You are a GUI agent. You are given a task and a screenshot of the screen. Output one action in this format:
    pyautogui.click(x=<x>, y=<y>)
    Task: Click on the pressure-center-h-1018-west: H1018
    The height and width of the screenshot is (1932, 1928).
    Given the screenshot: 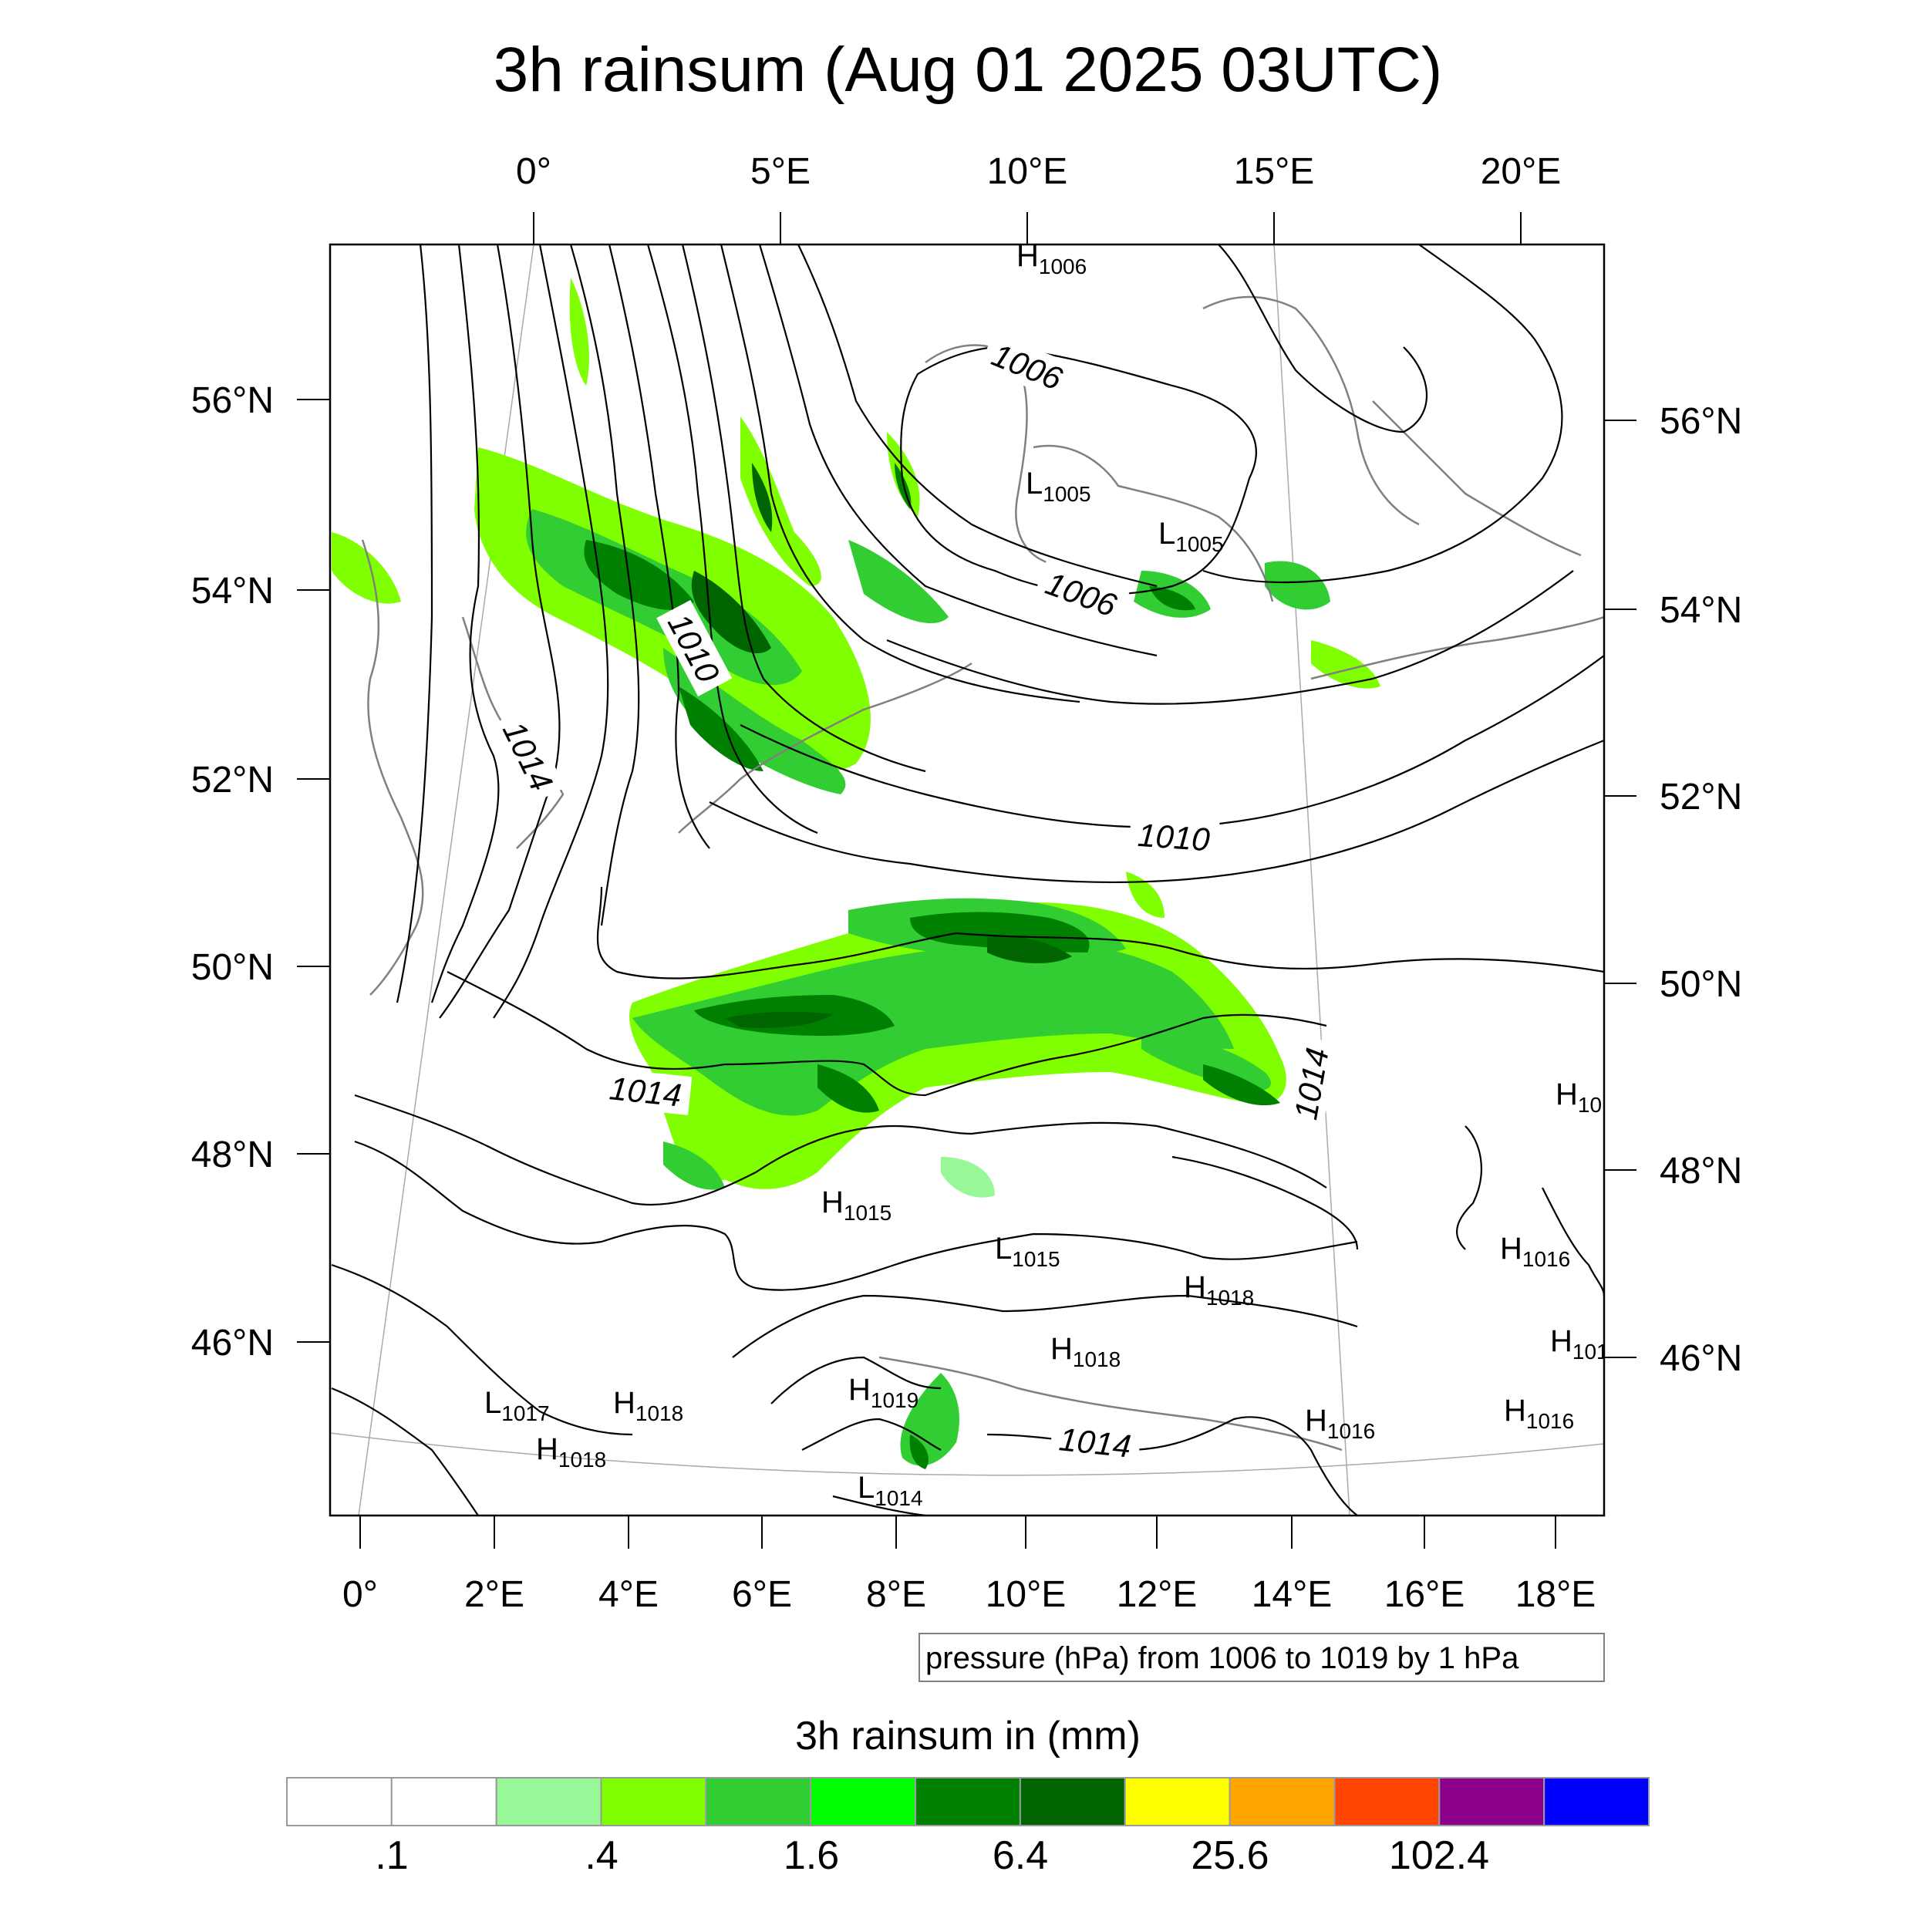 What is the action you would take?
    pyautogui.click(x=648, y=1405)
    